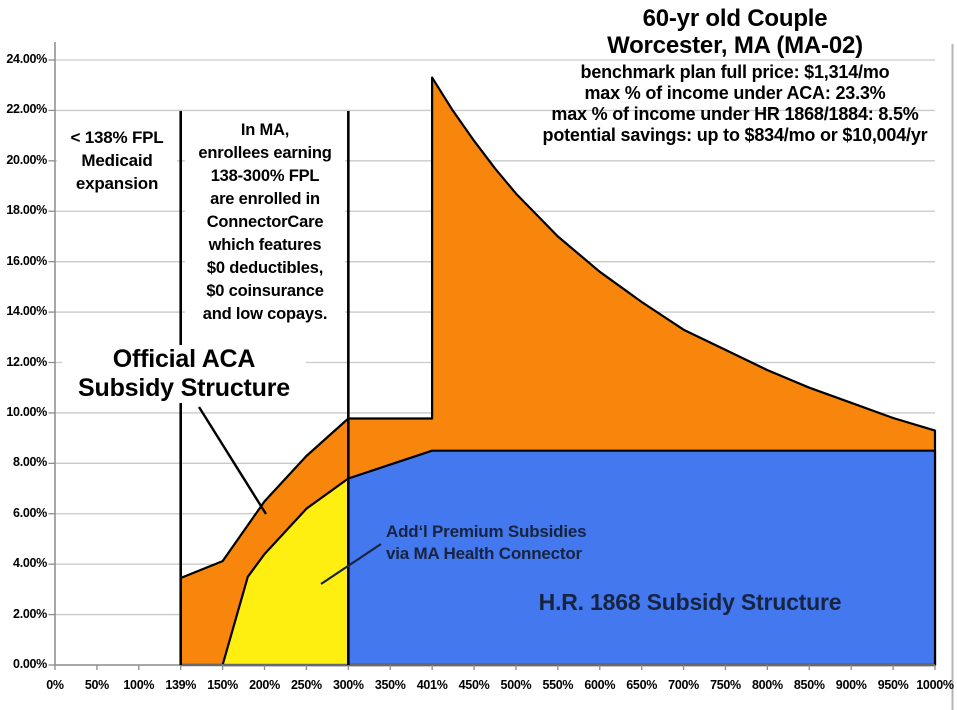  Describe the element at coordinates (117, 183) in the screenshot. I see `medicaid-expansion-note-line: expansion` at that location.